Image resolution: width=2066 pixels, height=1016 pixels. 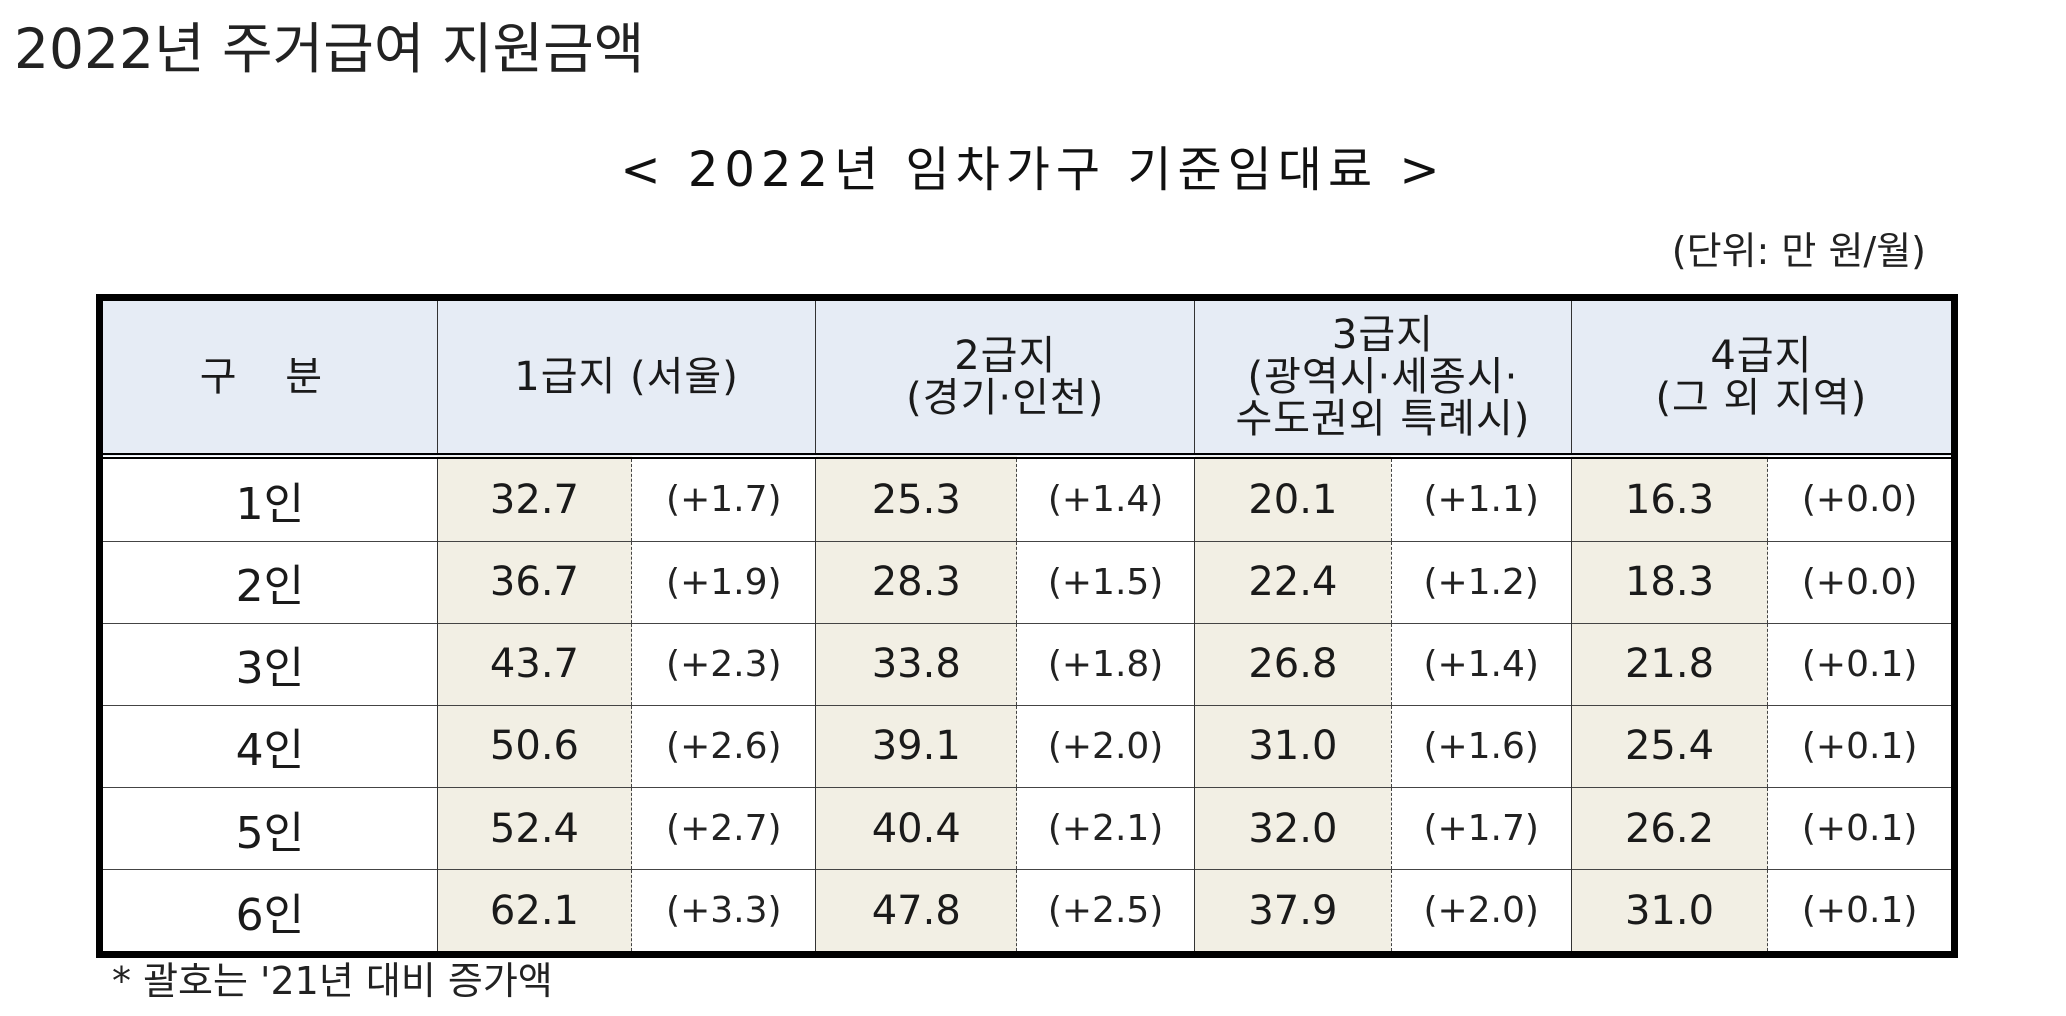 What do you see at coordinates (270, 499) in the screenshot?
I see `row-label: 1인` at bounding box center [270, 499].